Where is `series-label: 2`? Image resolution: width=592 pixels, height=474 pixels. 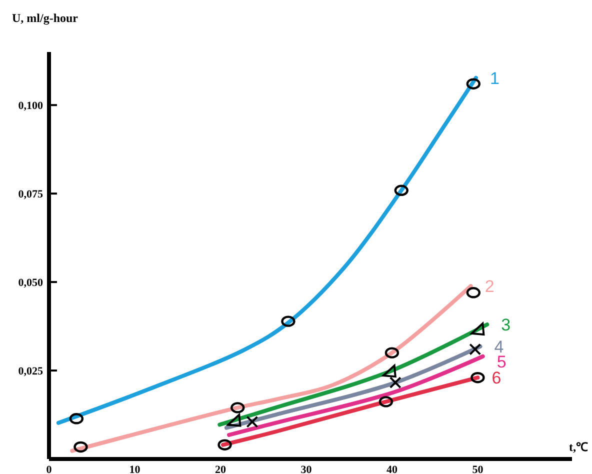
series-label: 2 is located at coordinates (489, 286).